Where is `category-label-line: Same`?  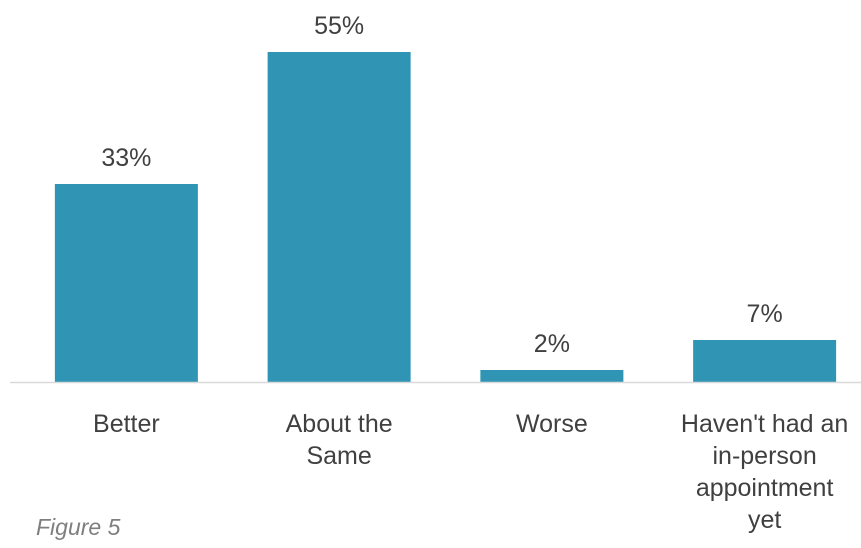
category-label-line: Same is located at coordinates (338, 456).